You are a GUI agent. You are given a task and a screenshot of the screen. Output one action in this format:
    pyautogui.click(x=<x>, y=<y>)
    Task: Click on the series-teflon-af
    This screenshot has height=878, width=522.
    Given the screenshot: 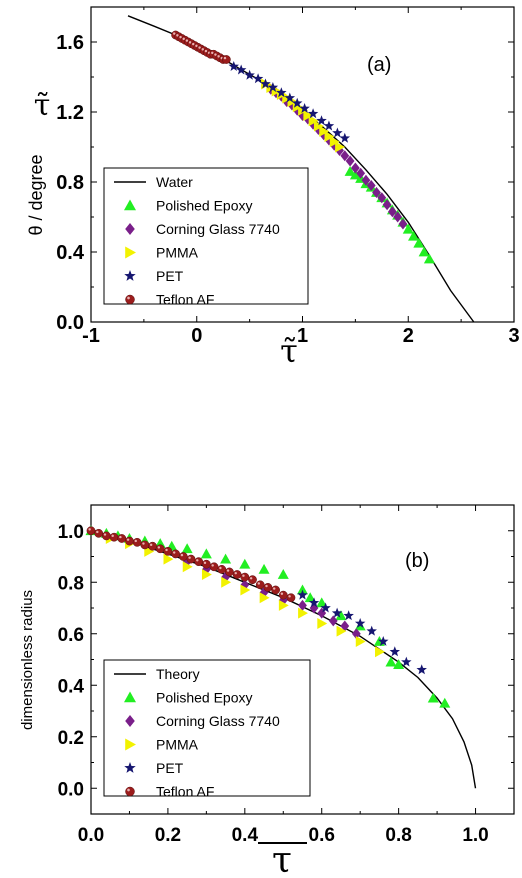 What is the action you would take?
    pyautogui.click(x=191, y=564)
    